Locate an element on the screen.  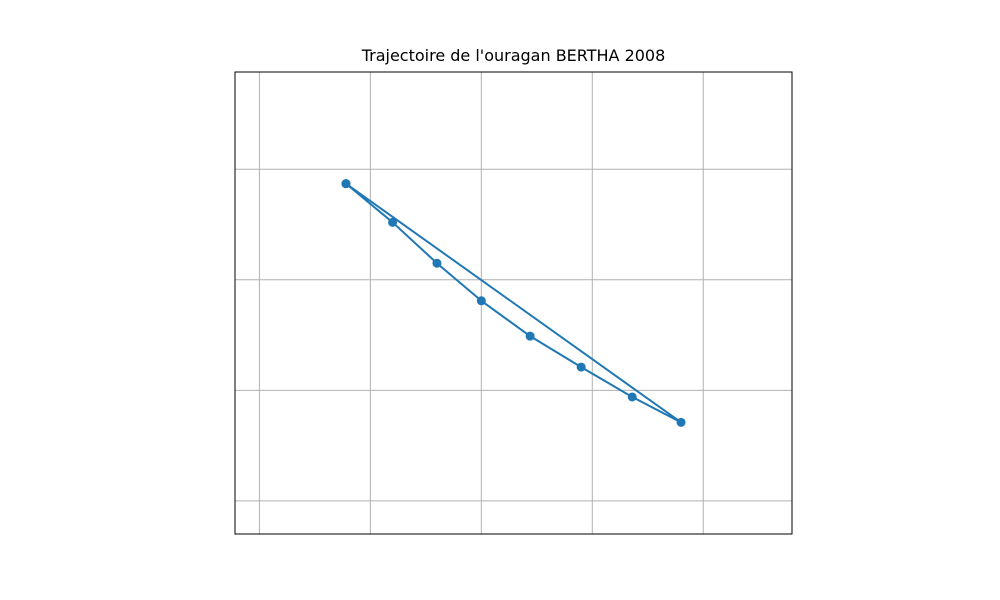
chart-title: Trajectoire de l'ouragan BERTHA 2008 is located at coordinates (513, 55).